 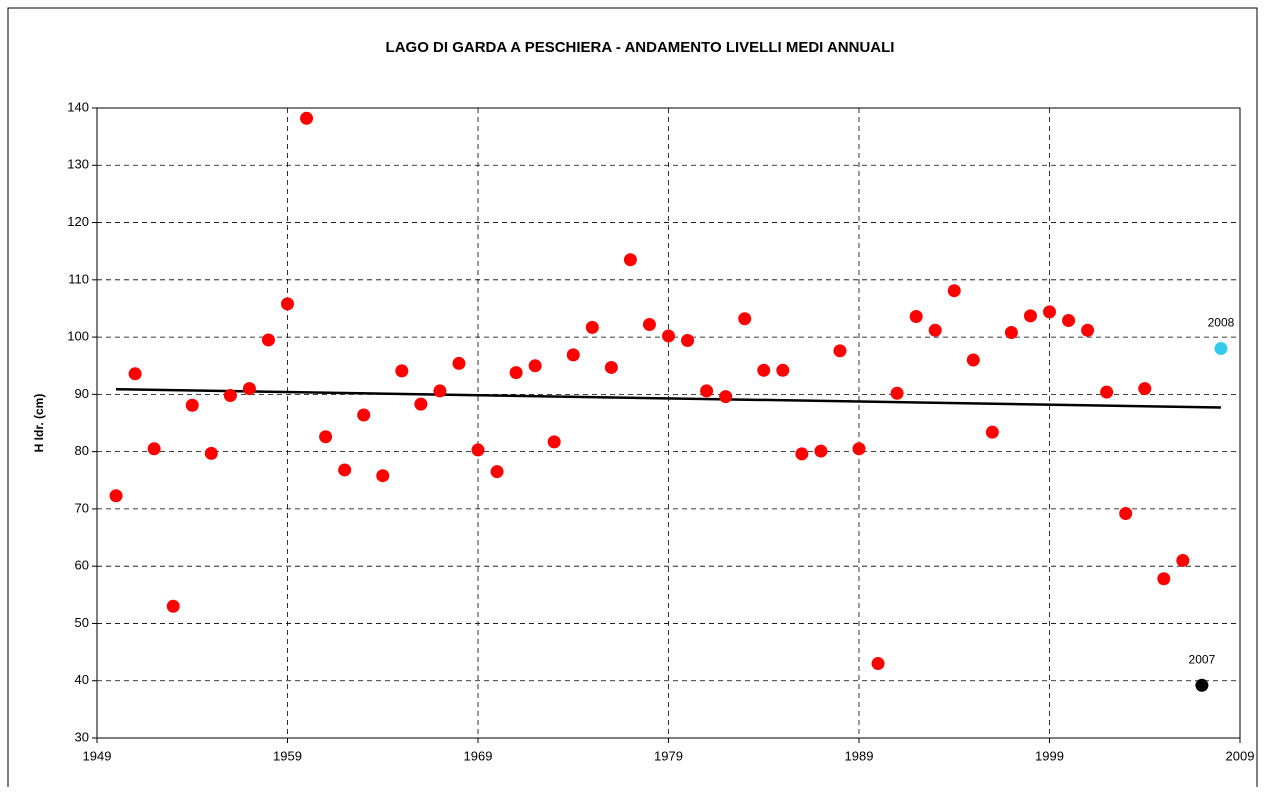 What do you see at coordinates (82, 450) in the screenshot?
I see `y-tick-label: 80` at bounding box center [82, 450].